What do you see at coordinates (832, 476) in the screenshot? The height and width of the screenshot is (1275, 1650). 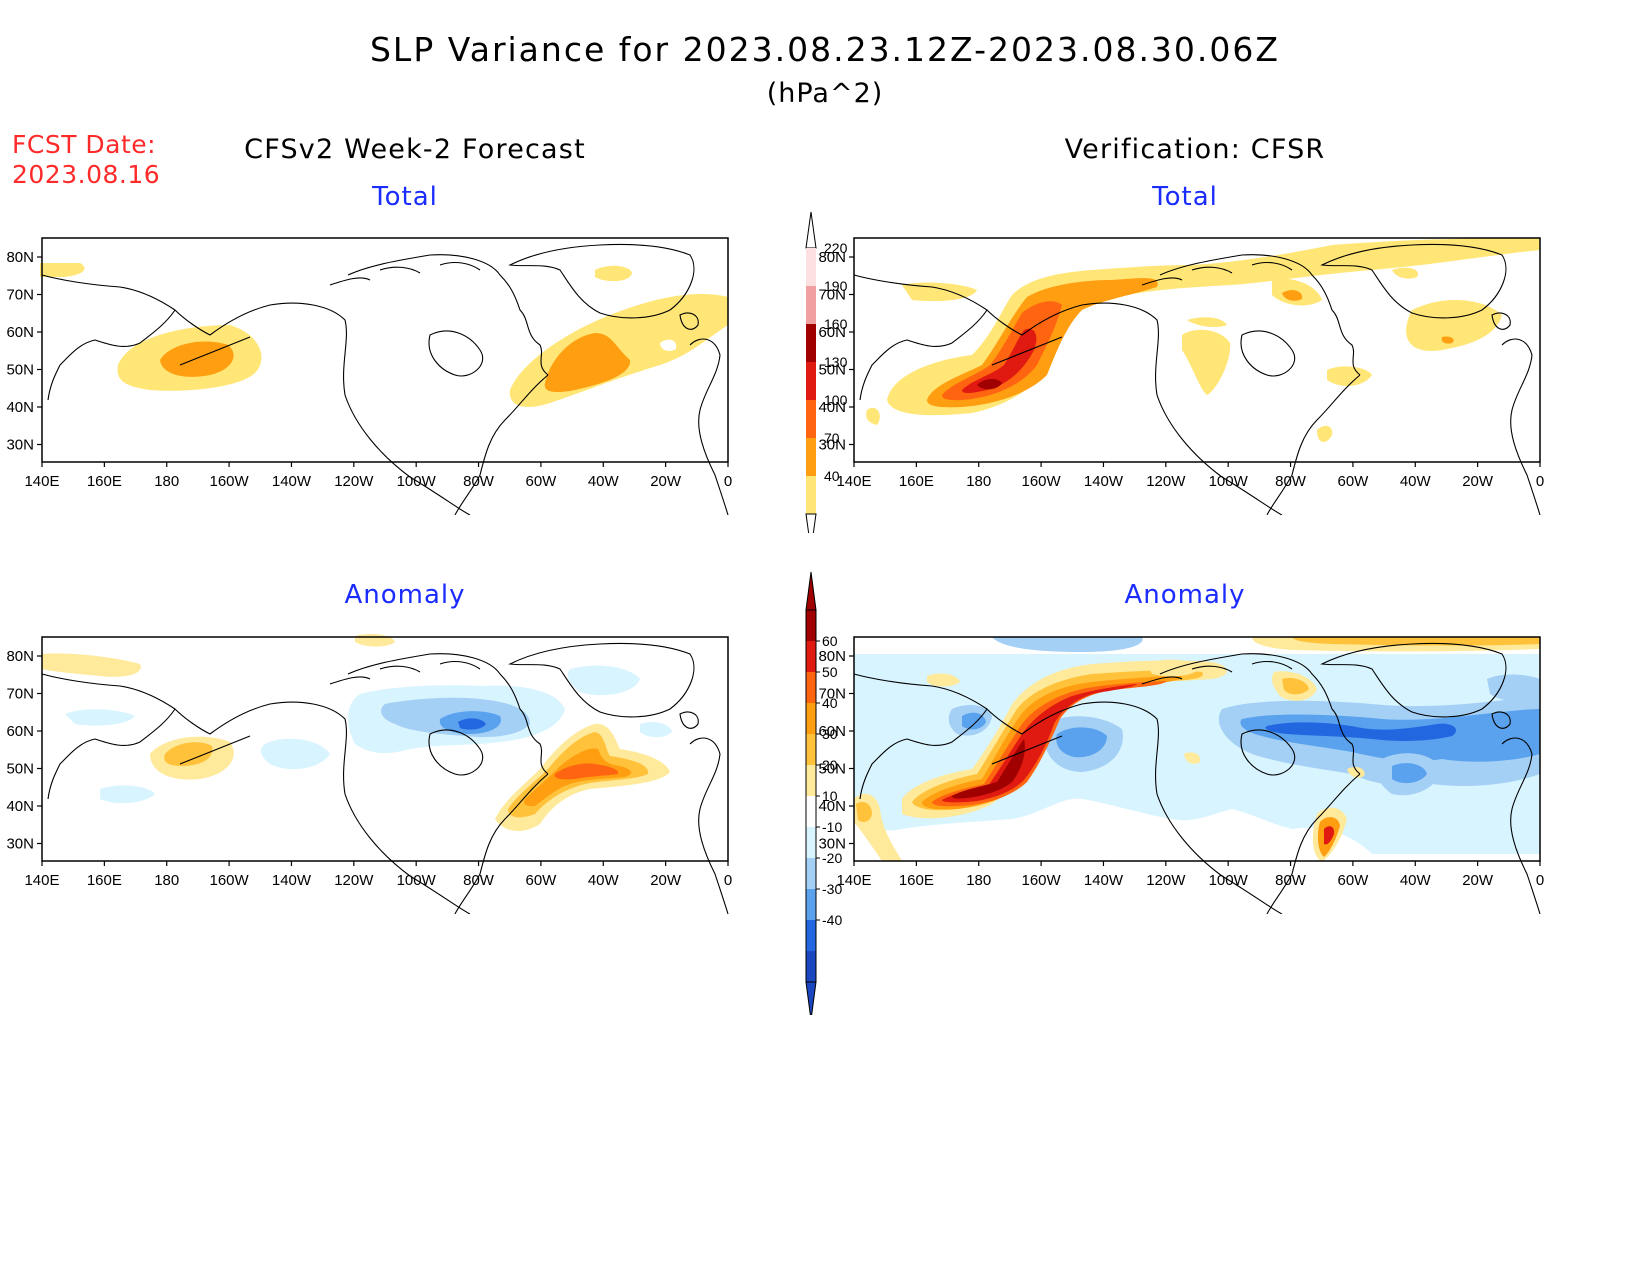 I see `colorbar-label: 40` at bounding box center [832, 476].